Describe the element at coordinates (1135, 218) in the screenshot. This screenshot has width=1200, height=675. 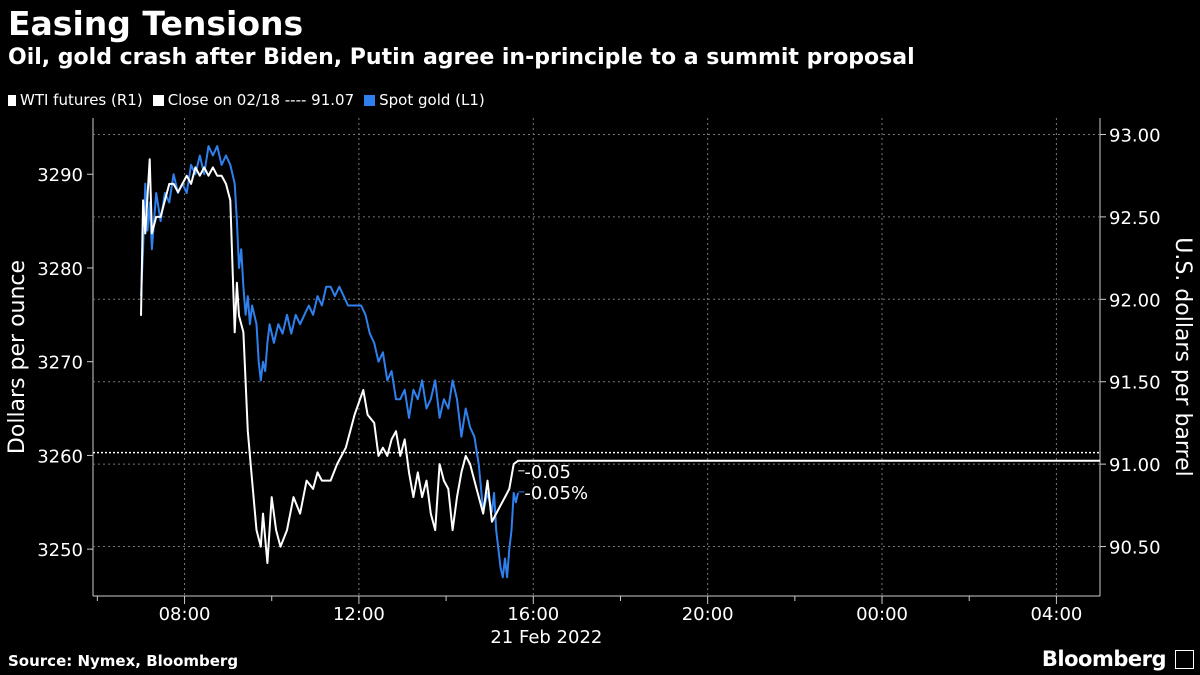
I see `y-right-tick-label: 92.50` at that location.